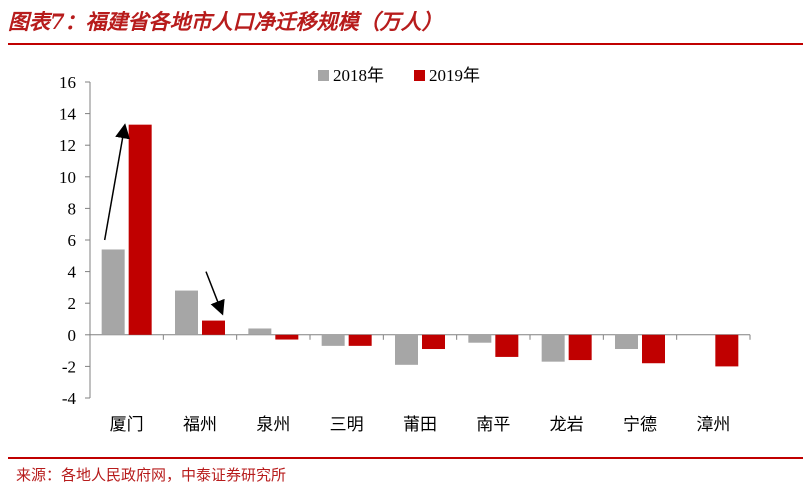  I want to click on legend-label: 2019年, so click(454, 75).